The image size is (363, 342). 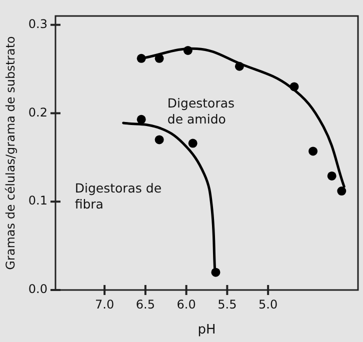 I want to click on y-tick-label: 0.0, so click(x=38, y=289).